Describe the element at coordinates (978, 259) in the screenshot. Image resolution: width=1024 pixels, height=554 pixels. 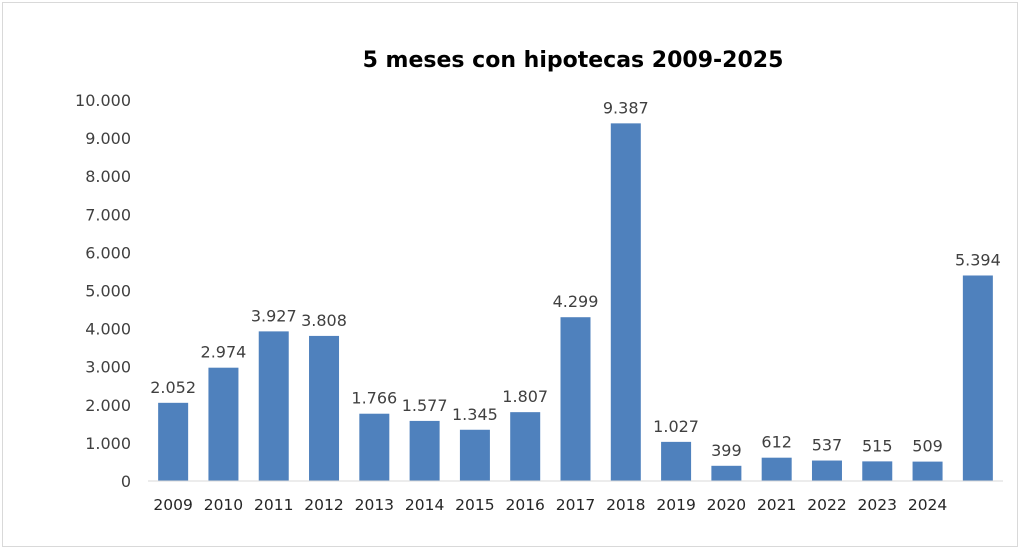
I see `data-label: 5.394` at that location.